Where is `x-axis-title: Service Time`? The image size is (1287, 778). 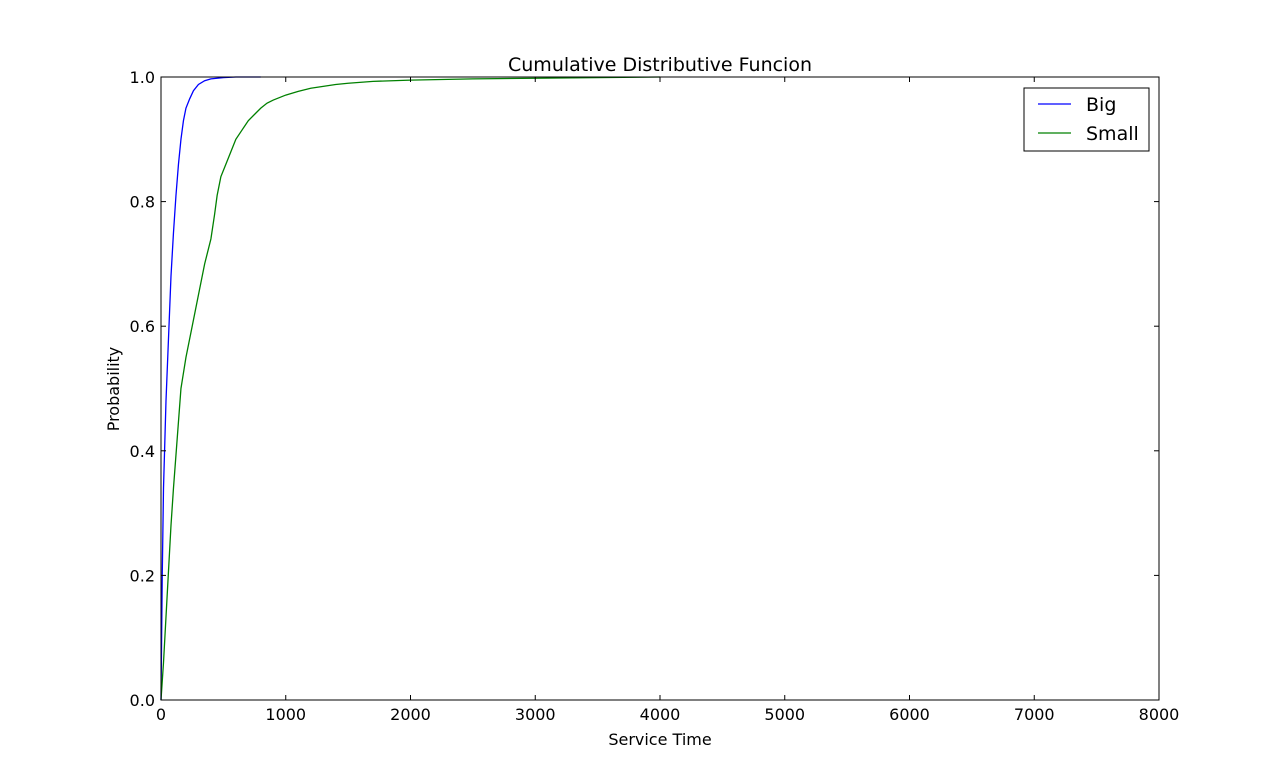 x-axis-title: Service Time is located at coordinates (659, 739).